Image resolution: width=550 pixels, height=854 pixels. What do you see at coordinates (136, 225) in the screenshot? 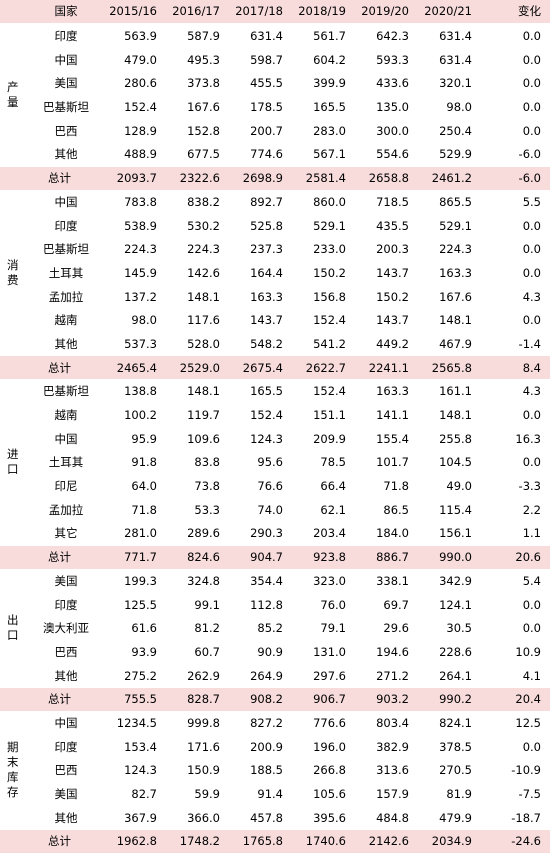
I see `value-cell: 538.9` at bounding box center [136, 225].